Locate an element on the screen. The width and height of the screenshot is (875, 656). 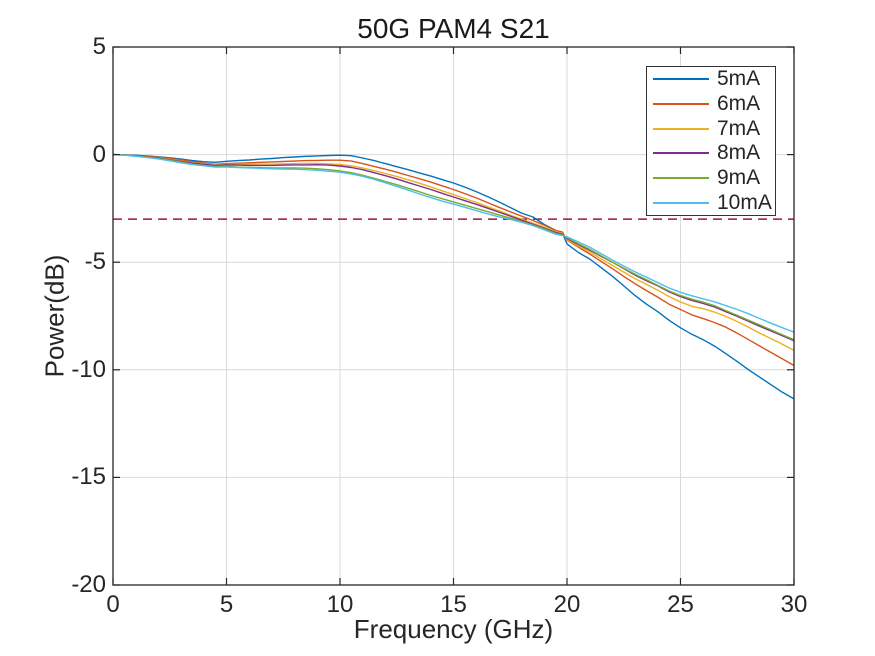
x-tick-label: 30 is located at coordinates (794, 604).